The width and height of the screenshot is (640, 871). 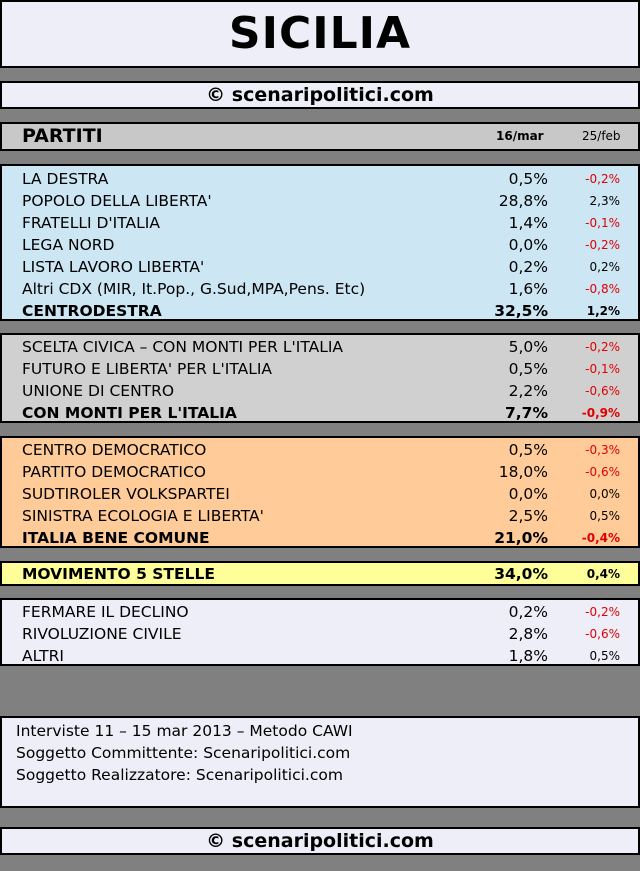 What do you see at coordinates (129, 413) in the screenshot?
I see `coalition-name: CON MONTI PER L'ITALIA` at bounding box center [129, 413].